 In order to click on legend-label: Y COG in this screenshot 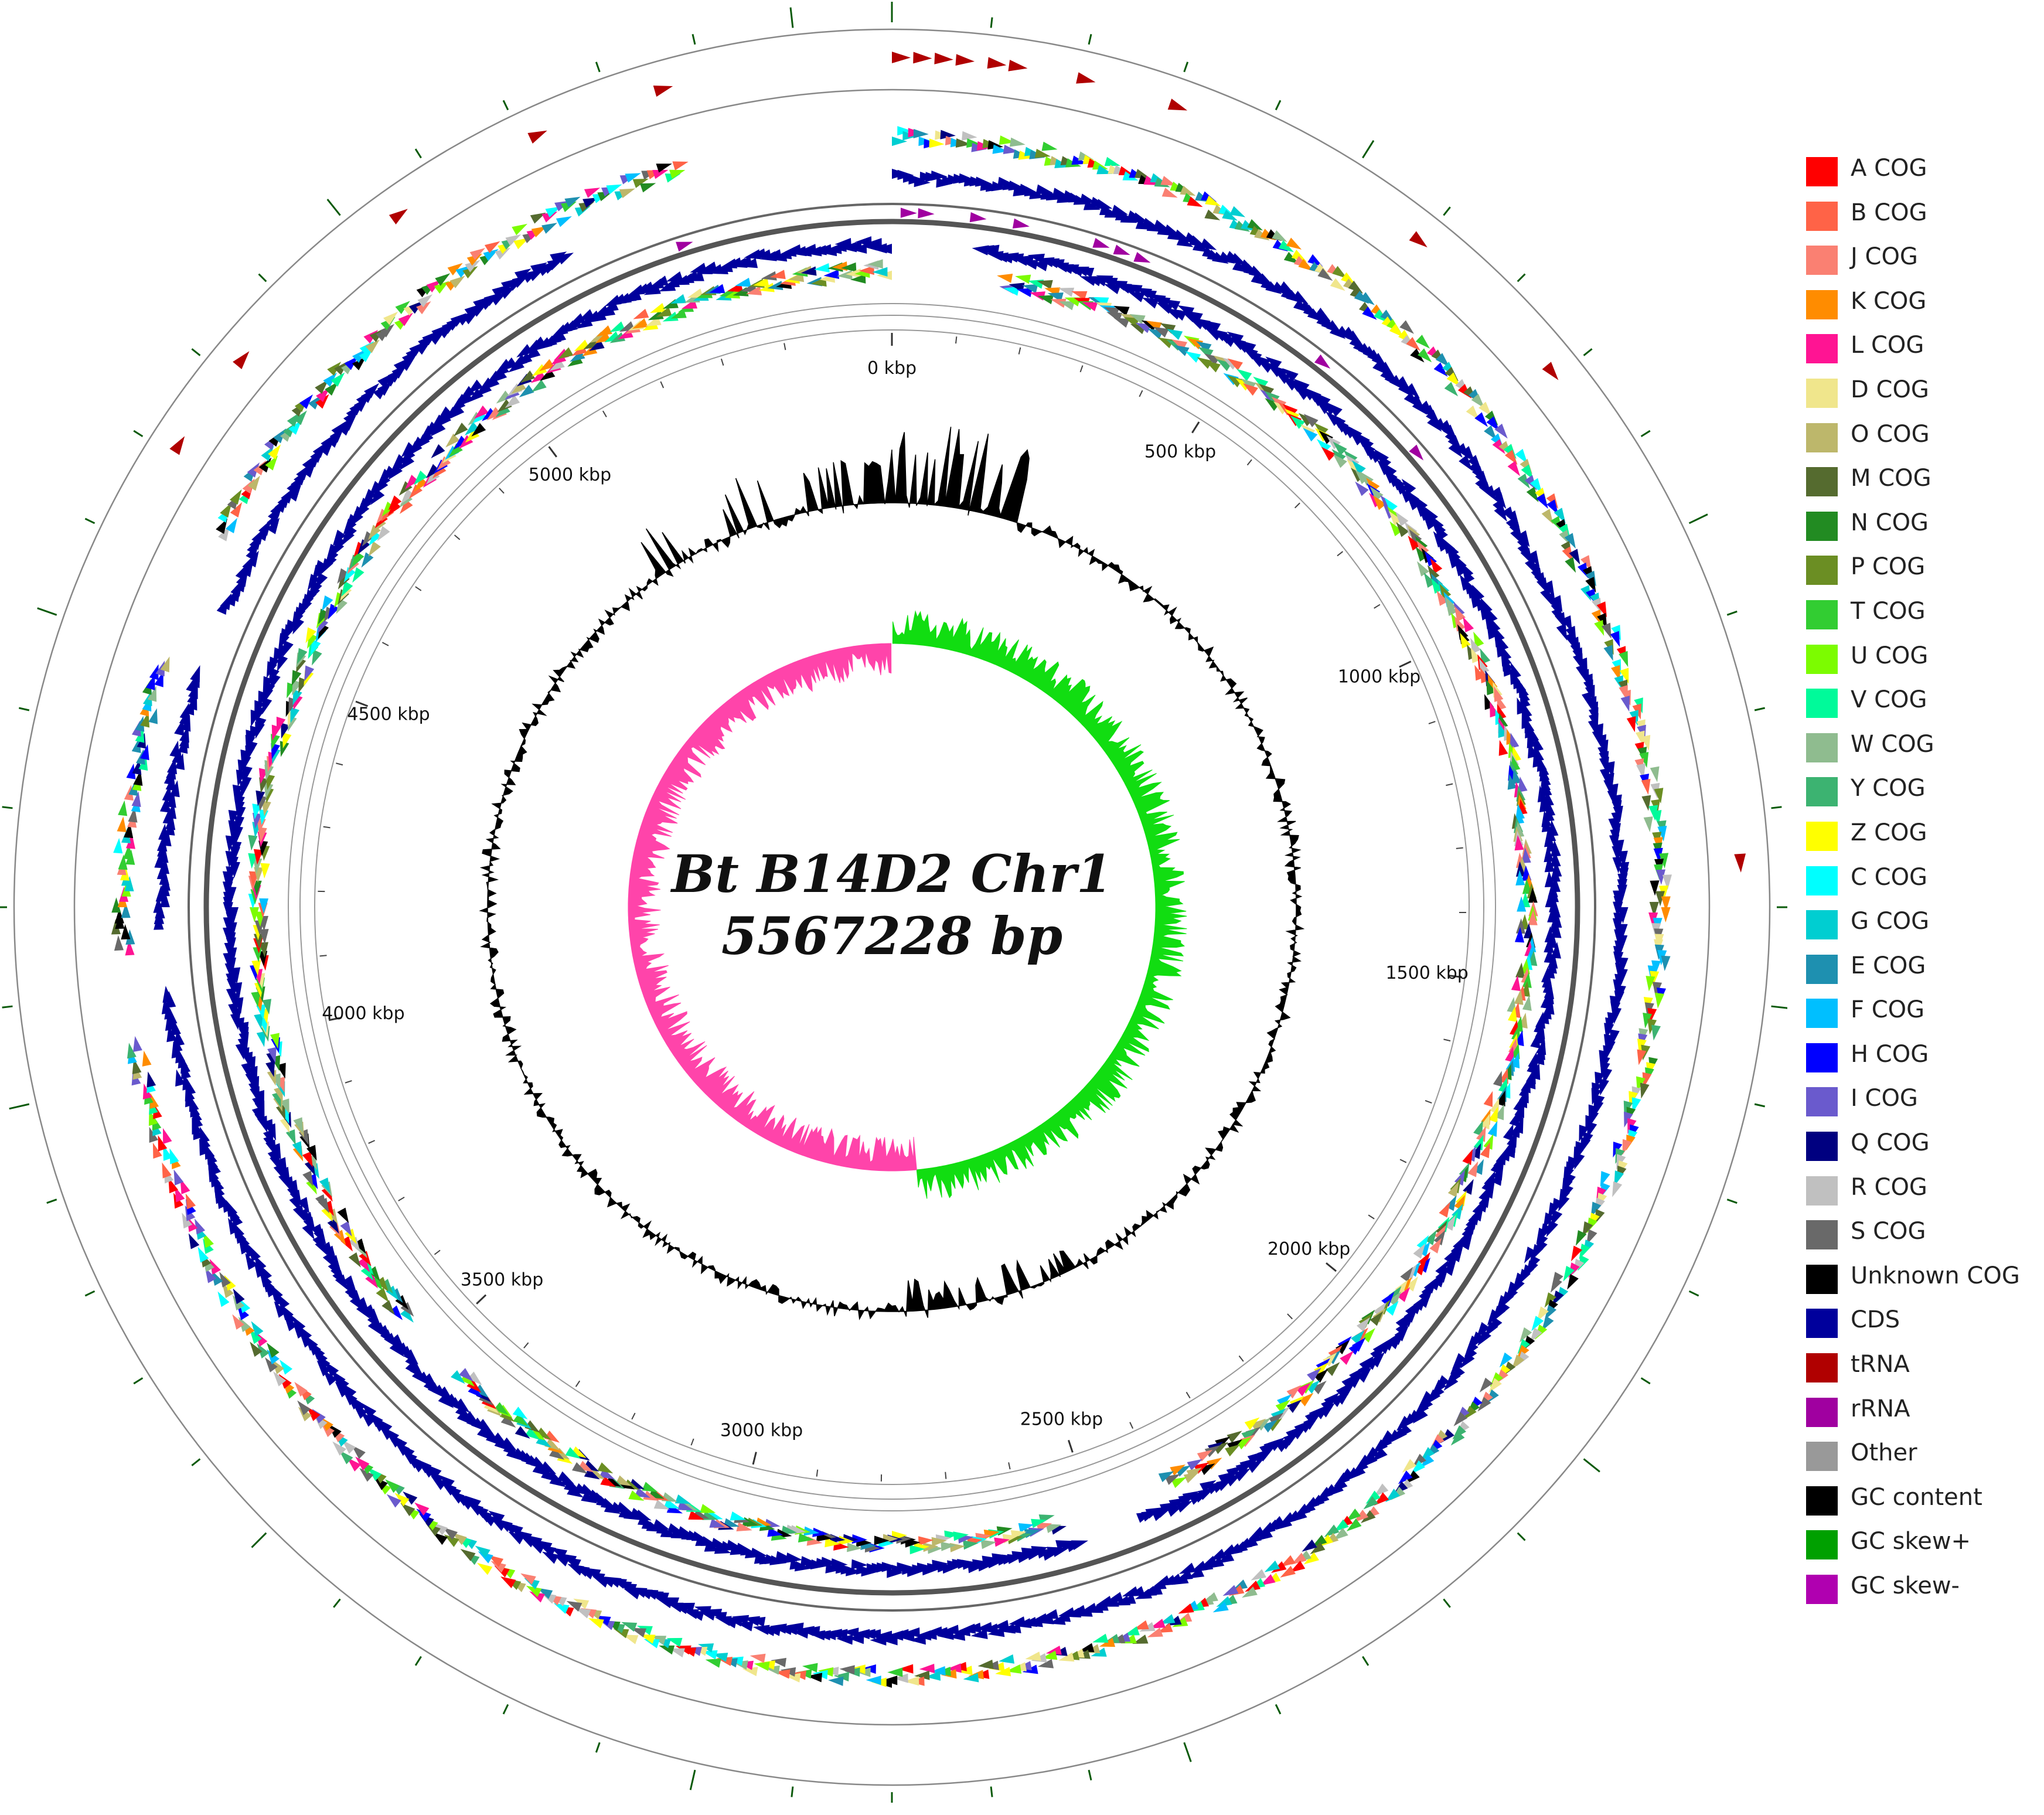, I will do `click(1888, 789)`.